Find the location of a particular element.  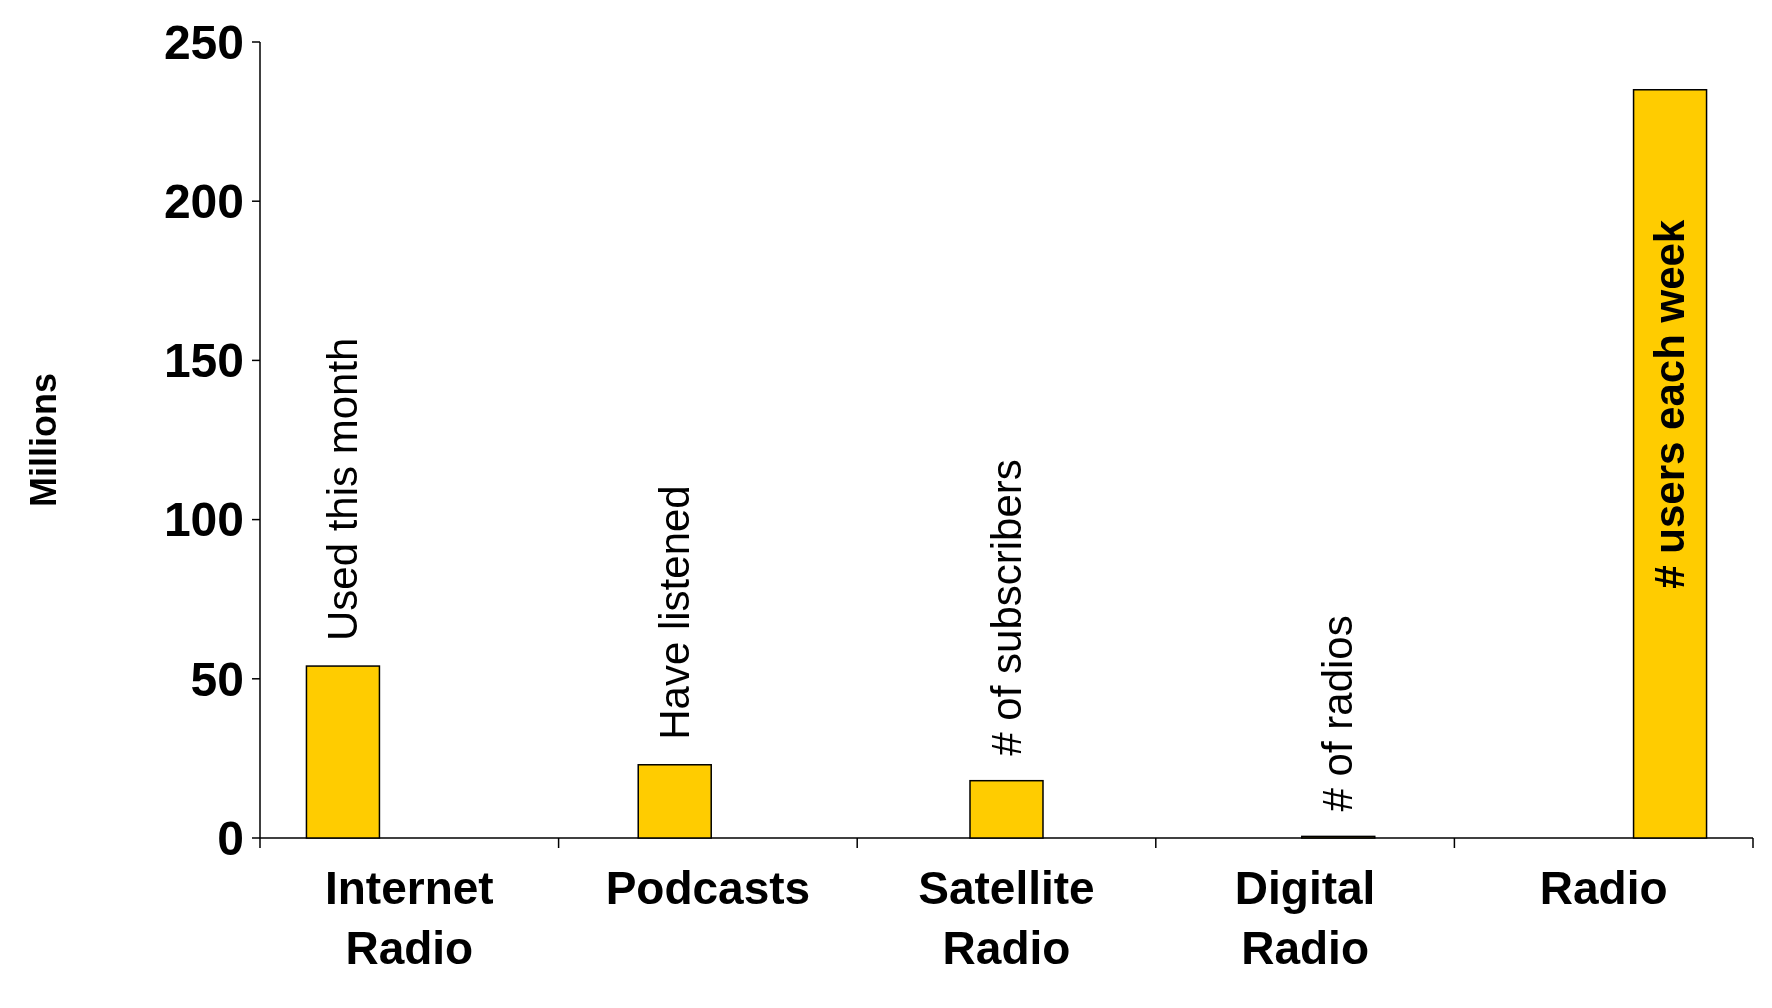

y-tick-label: 150 is located at coordinates (203, 361).